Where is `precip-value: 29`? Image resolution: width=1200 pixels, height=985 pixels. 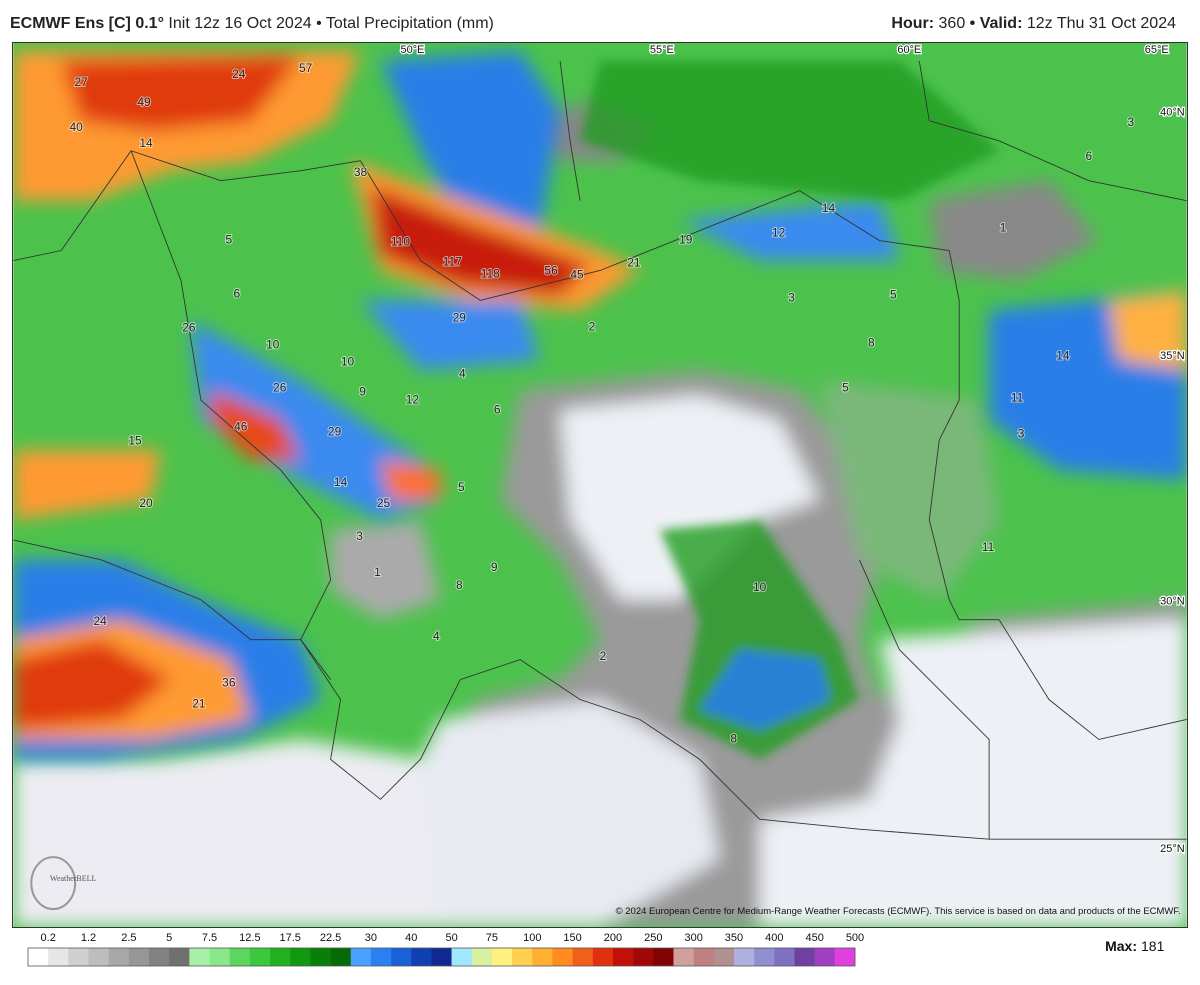
precip-value: 29 is located at coordinates (460, 318).